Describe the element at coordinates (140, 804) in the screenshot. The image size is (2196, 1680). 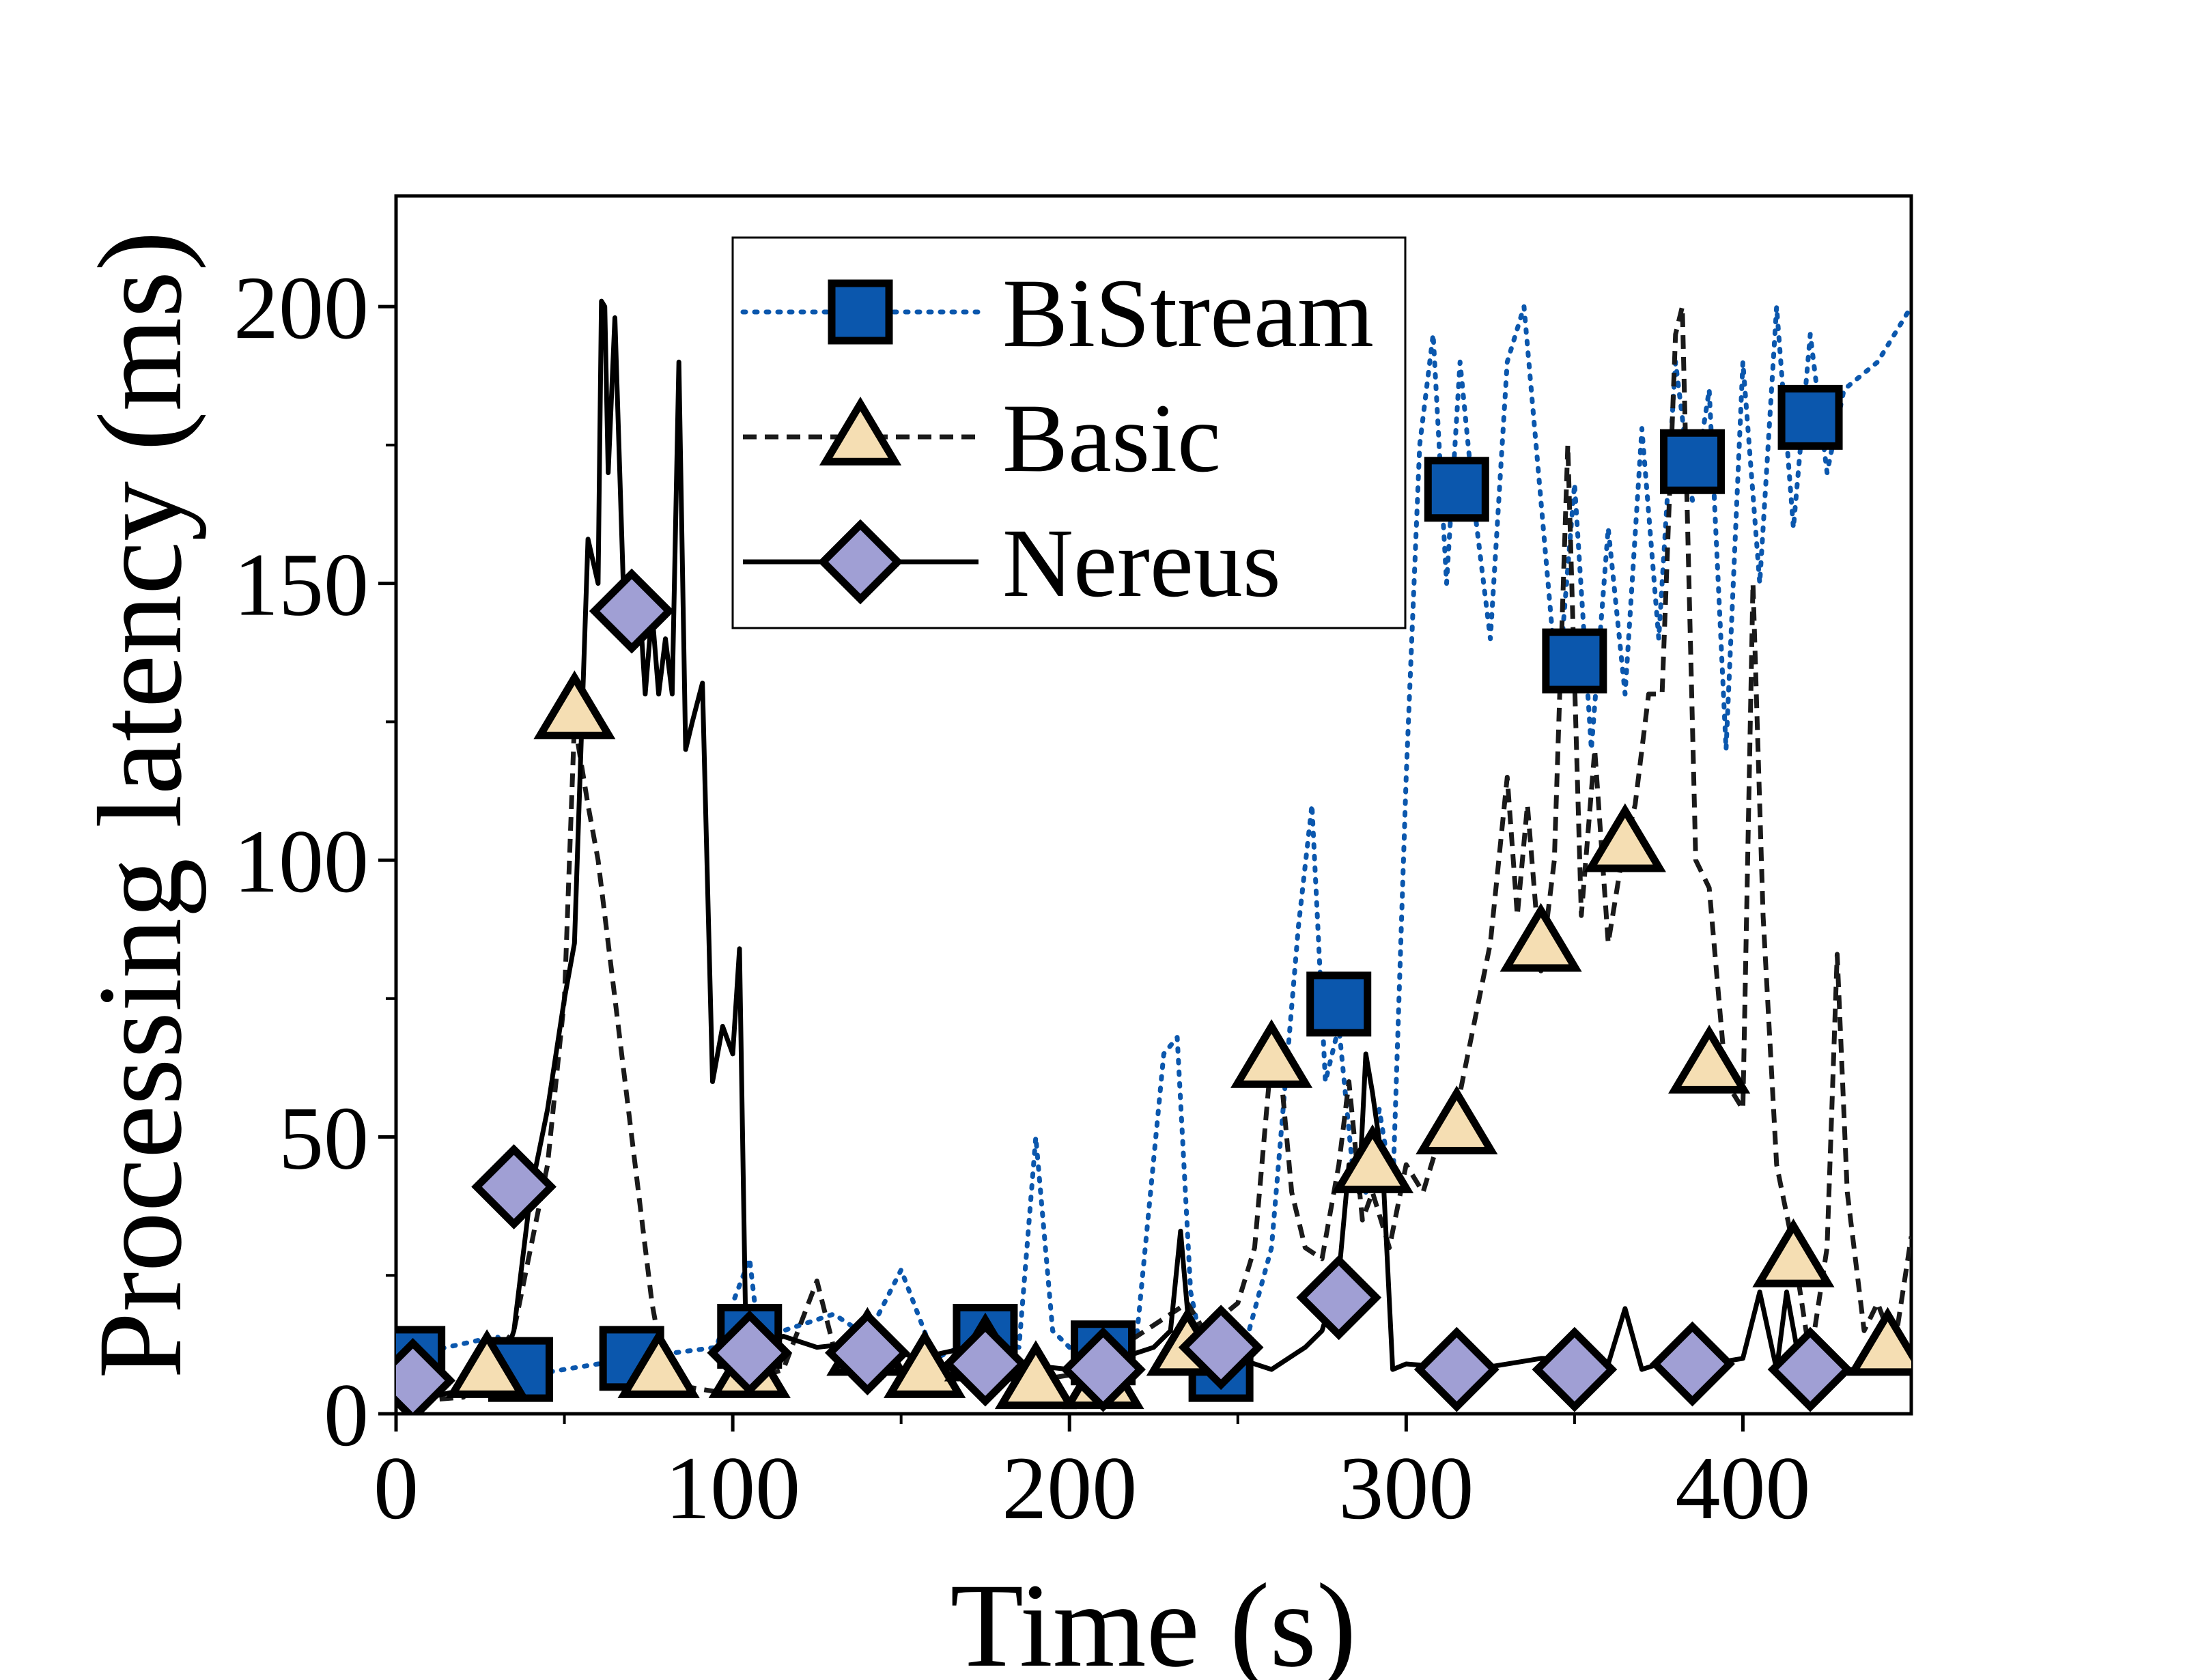
I see `y-axis-label: Processing latency (ms)` at that location.